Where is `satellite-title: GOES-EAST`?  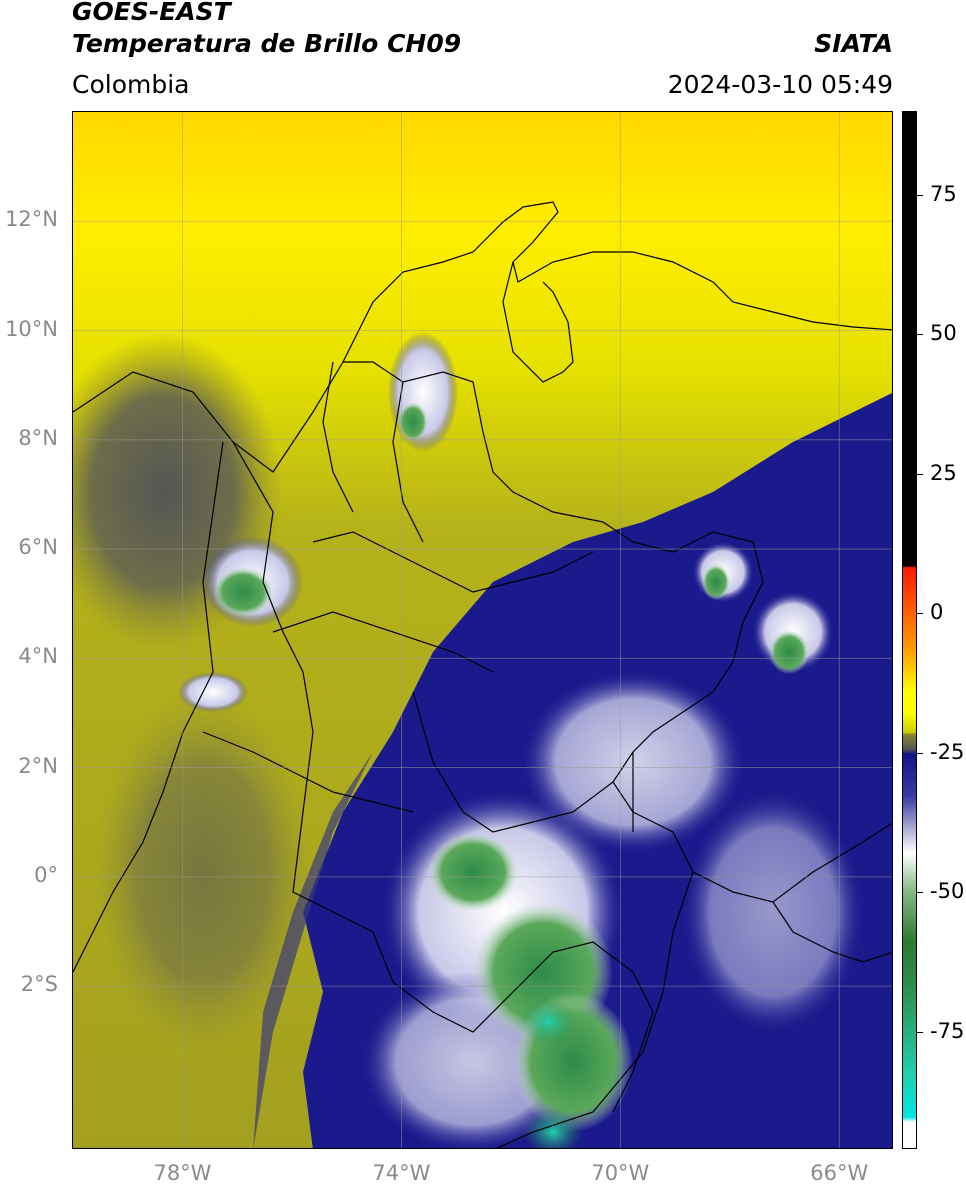 satellite-title: GOES-EAST is located at coordinates (151, 13).